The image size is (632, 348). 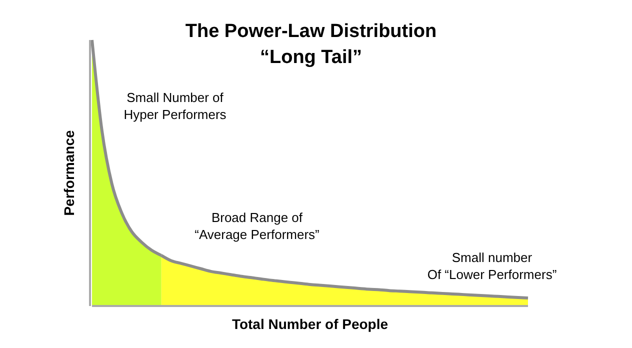 What do you see at coordinates (311, 31) in the screenshot?
I see `chart-title: The Power-Law Distribution` at bounding box center [311, 31].